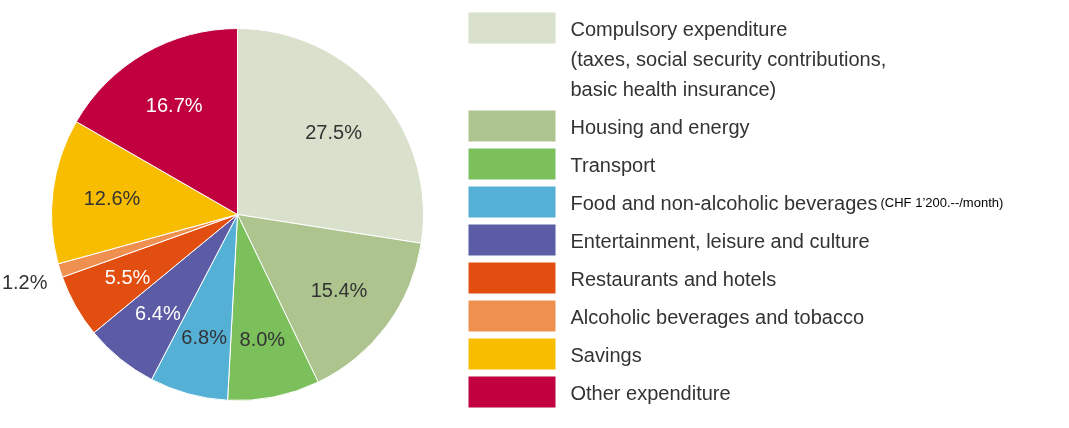 This screenshot has width=1069, height=428. Describe the element at coordinates (728, 58) in the screenshot. I see `legend-label: Compulsory expenditure (taxes, social security contributions, basic health insurance)` at that location.